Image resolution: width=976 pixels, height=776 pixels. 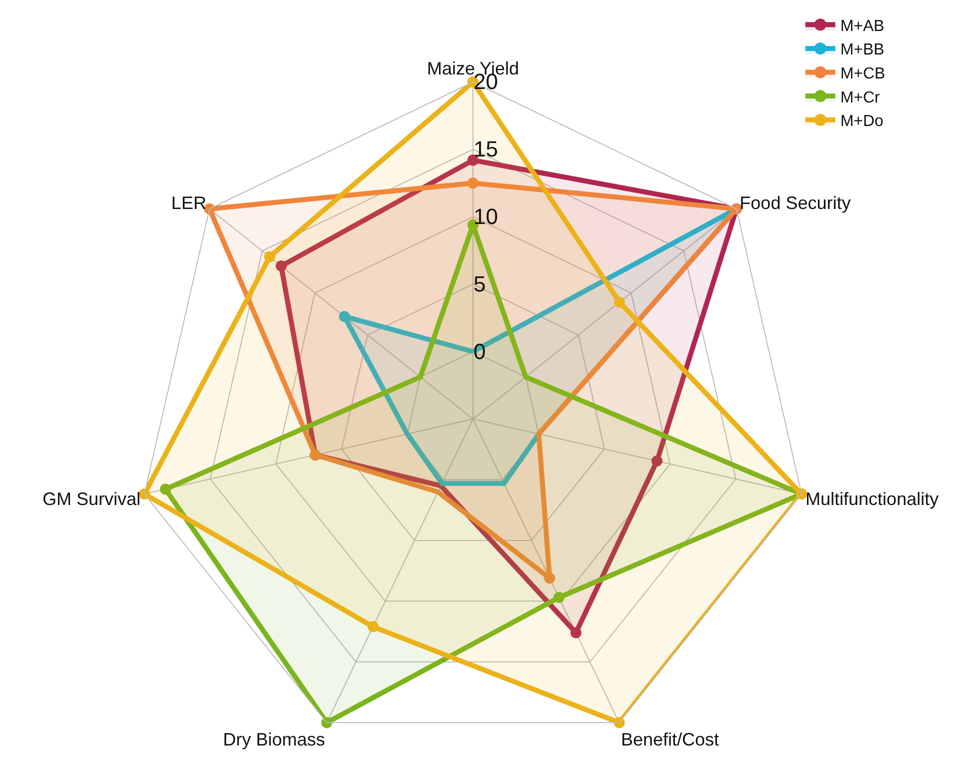 What do you see at coordinates (872, 499) in the screenshot?
I see `spoke-label: Multifunctionality` at bounding box center [872, 499].